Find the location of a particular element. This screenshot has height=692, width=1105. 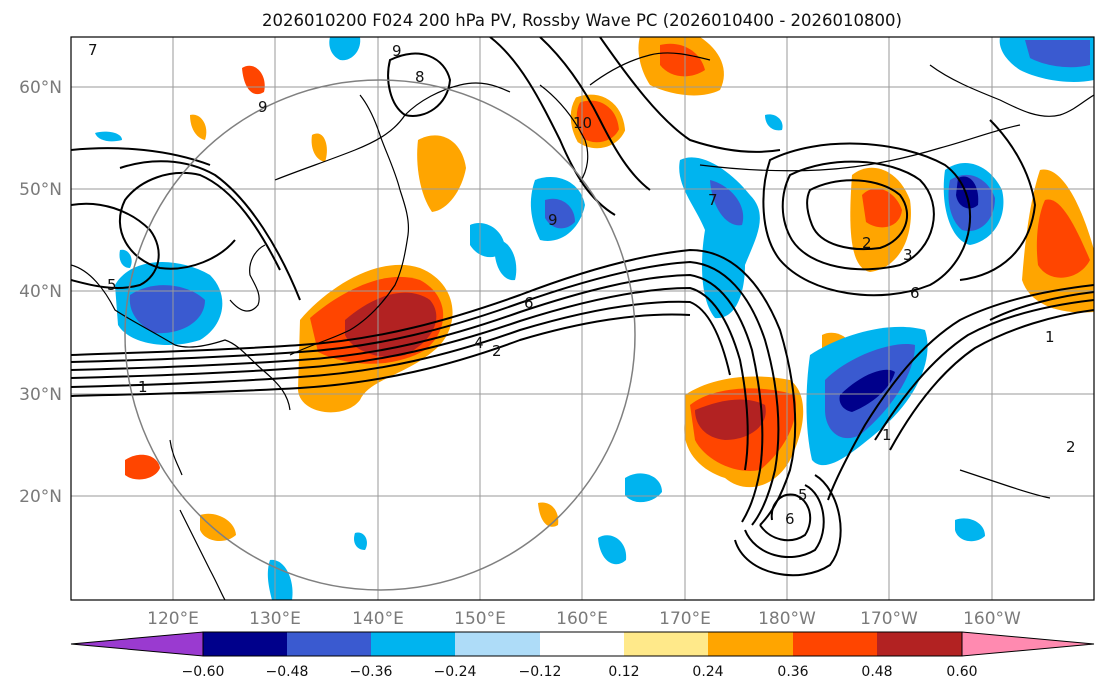

colorbar-extend-low is located at coordinates (137, 644).